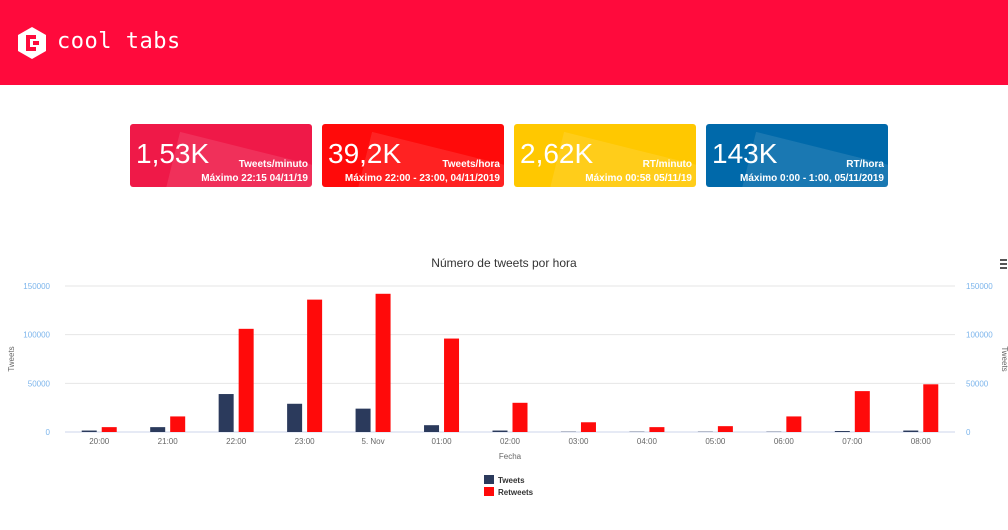 This screenshot has height=530, width=1008. What do you see at coordinates (168, 441) in the screenshot?
I see `x-tick-label: 21:00` at bounding box center [168, 441].